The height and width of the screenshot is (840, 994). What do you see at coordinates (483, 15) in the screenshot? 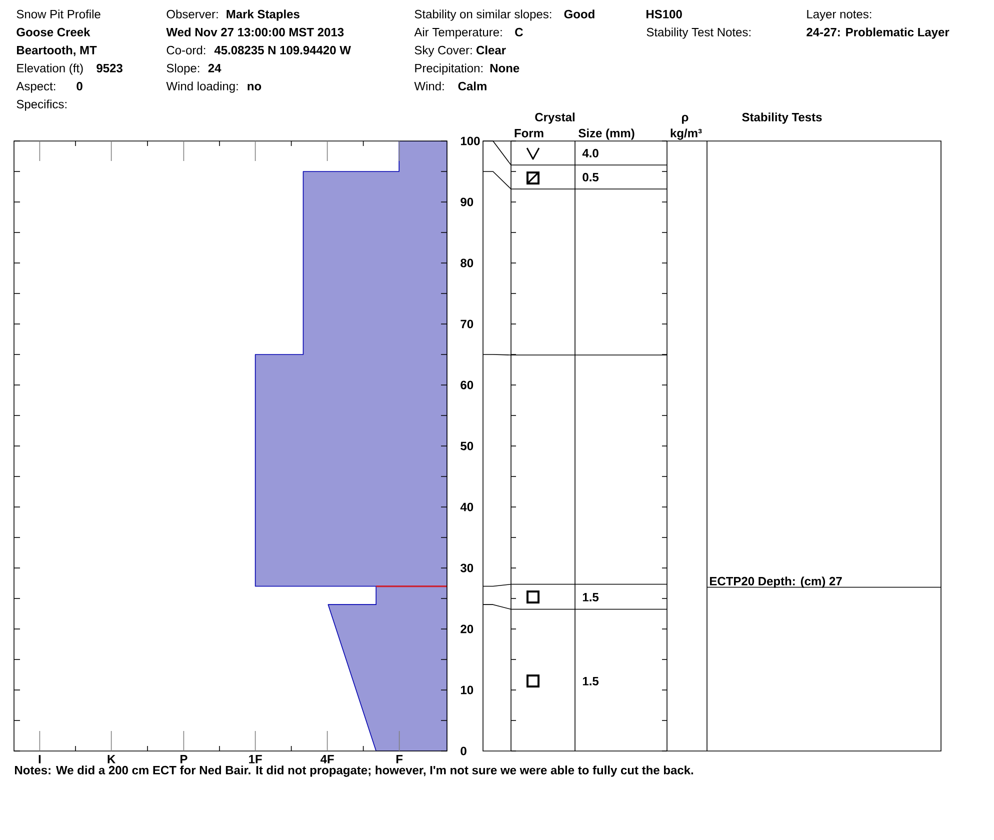
I see `text: Stability on similar slopes:` at bounding box center [483, 15].